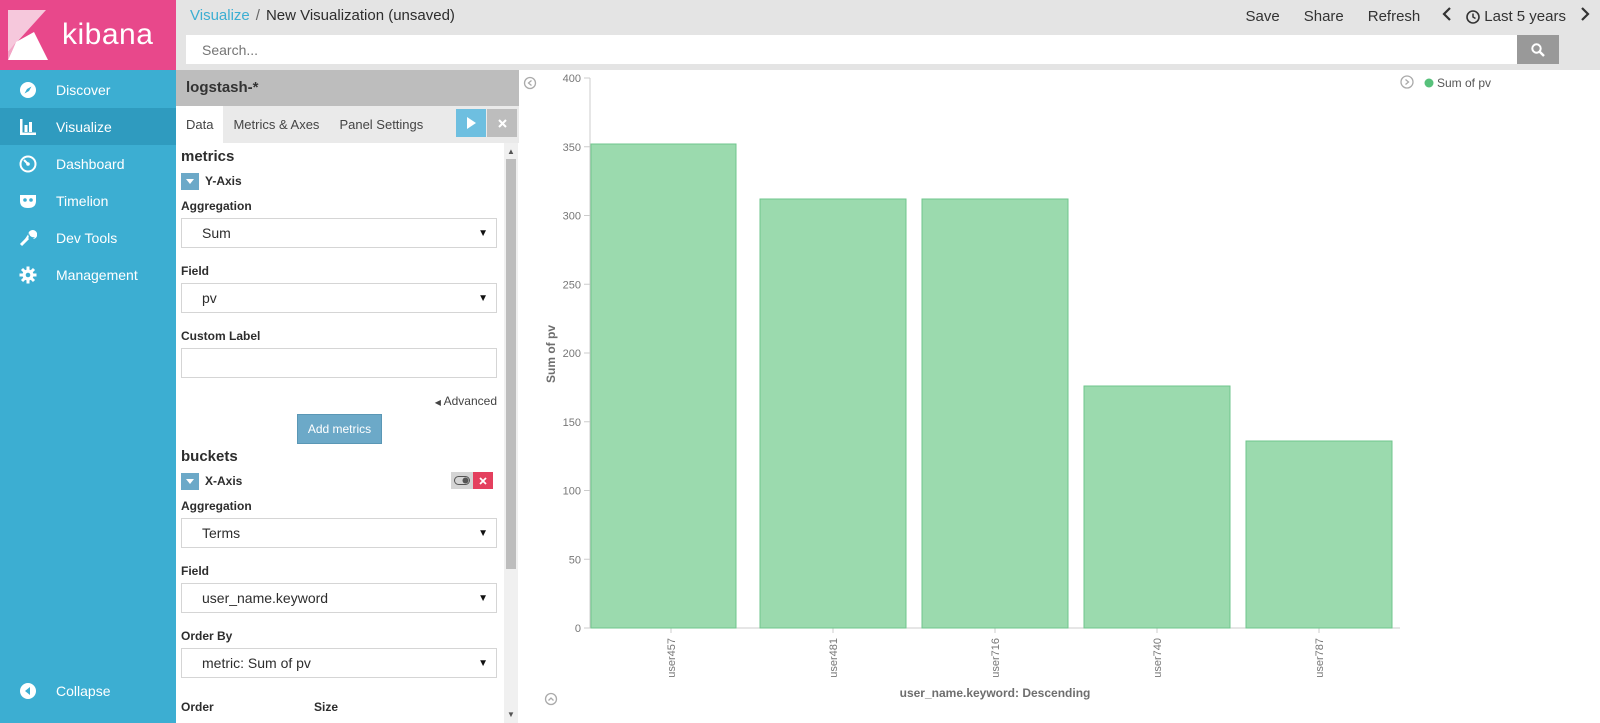 This screenshot has height=723, width=1600. Describe the element at coordinates (216, 233) in the screenshot. I see `y-aggregation-value: Sum` at that location.